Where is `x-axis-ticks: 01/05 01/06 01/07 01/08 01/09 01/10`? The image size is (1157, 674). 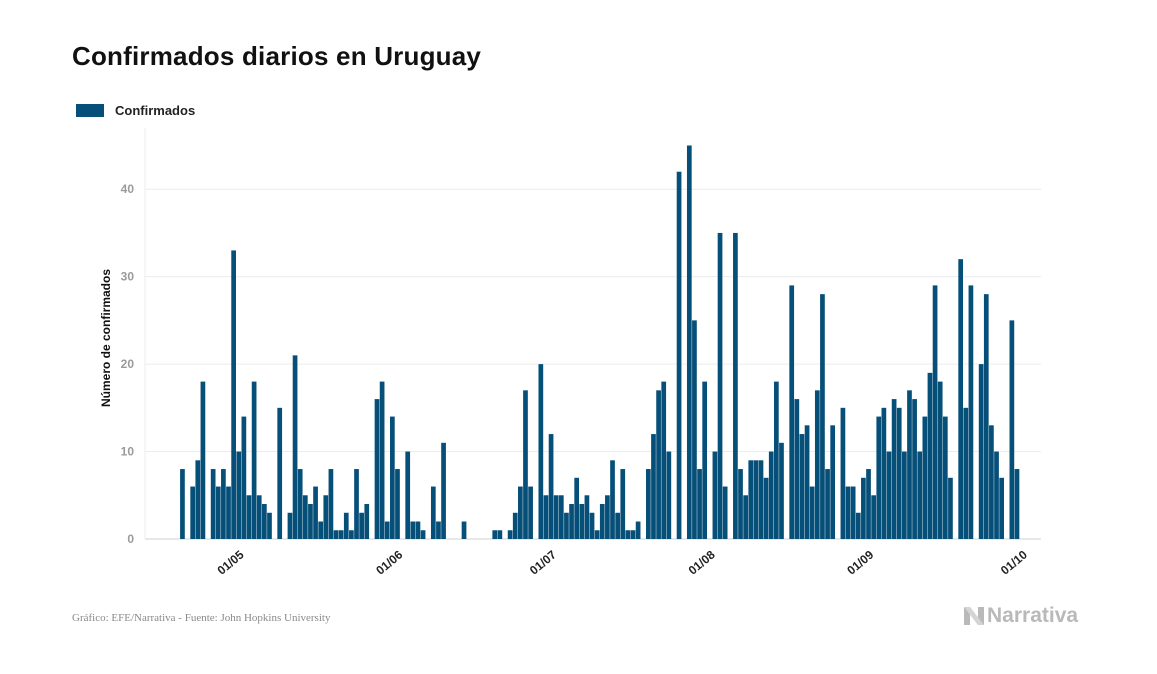
x-axis-ticks: 01/05 01/06 01/07 01/08 01/09 01/10 is located at coordinates (623, 562).